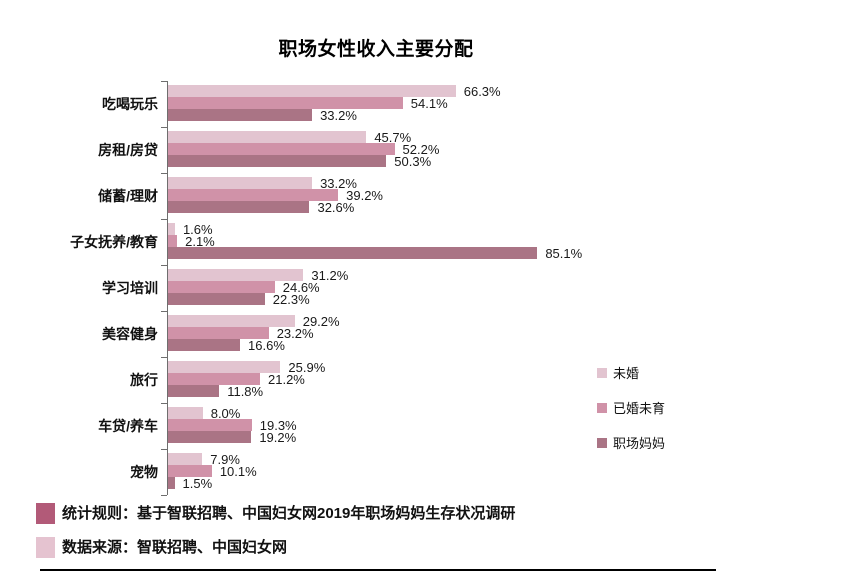 The height and width of the screenshot is (583, 848). Describe the element at coordinates (144, 380) in the screenshot. I see `category-label: 旅行` at that location.